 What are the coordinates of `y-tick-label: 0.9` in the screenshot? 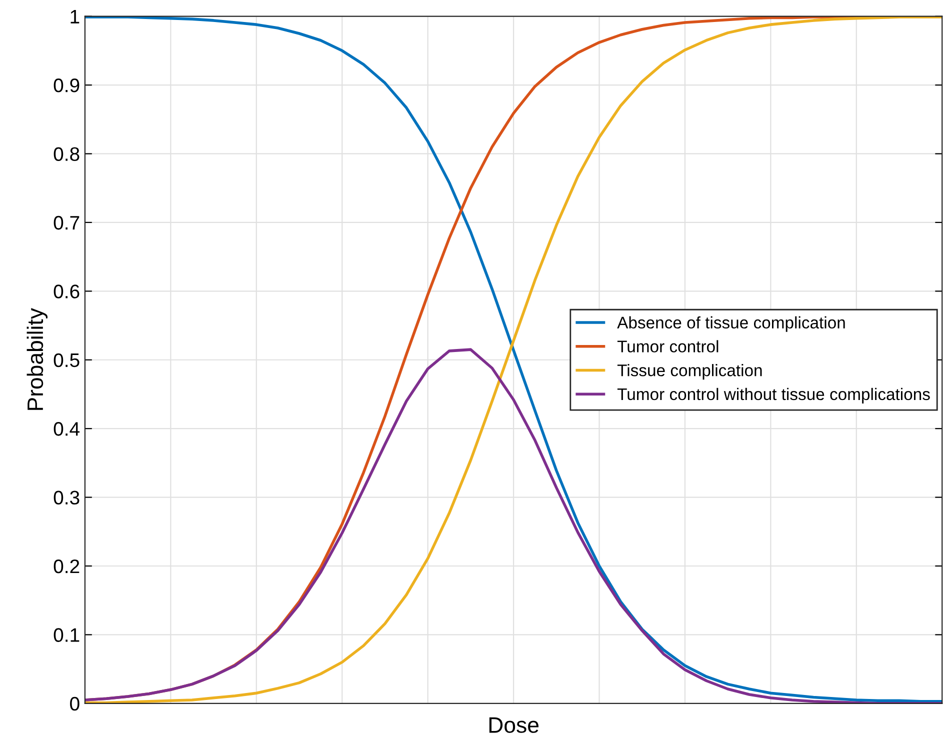 It's located at (67, 85).